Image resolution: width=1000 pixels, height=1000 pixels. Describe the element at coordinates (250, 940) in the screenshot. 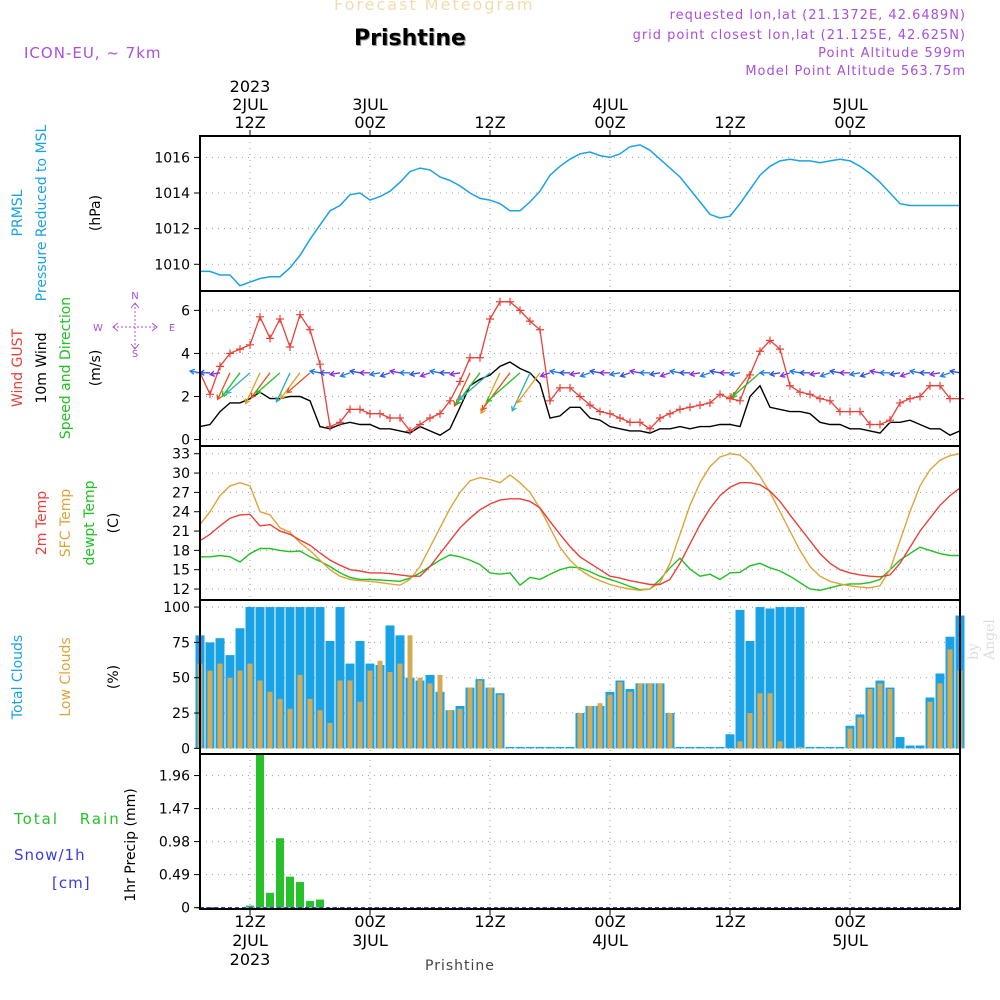

I see `x-date-label-bottom: 2JUL` at that location.